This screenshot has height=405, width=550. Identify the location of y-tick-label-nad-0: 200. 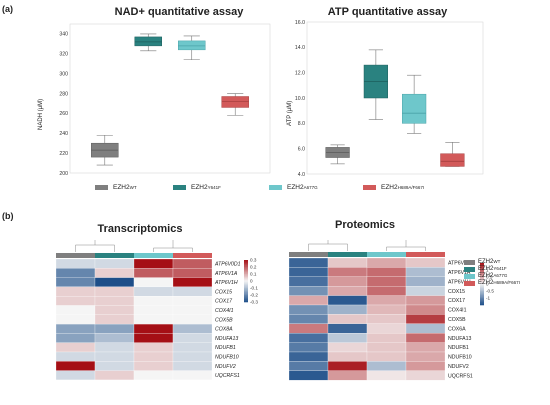
(63, 174).